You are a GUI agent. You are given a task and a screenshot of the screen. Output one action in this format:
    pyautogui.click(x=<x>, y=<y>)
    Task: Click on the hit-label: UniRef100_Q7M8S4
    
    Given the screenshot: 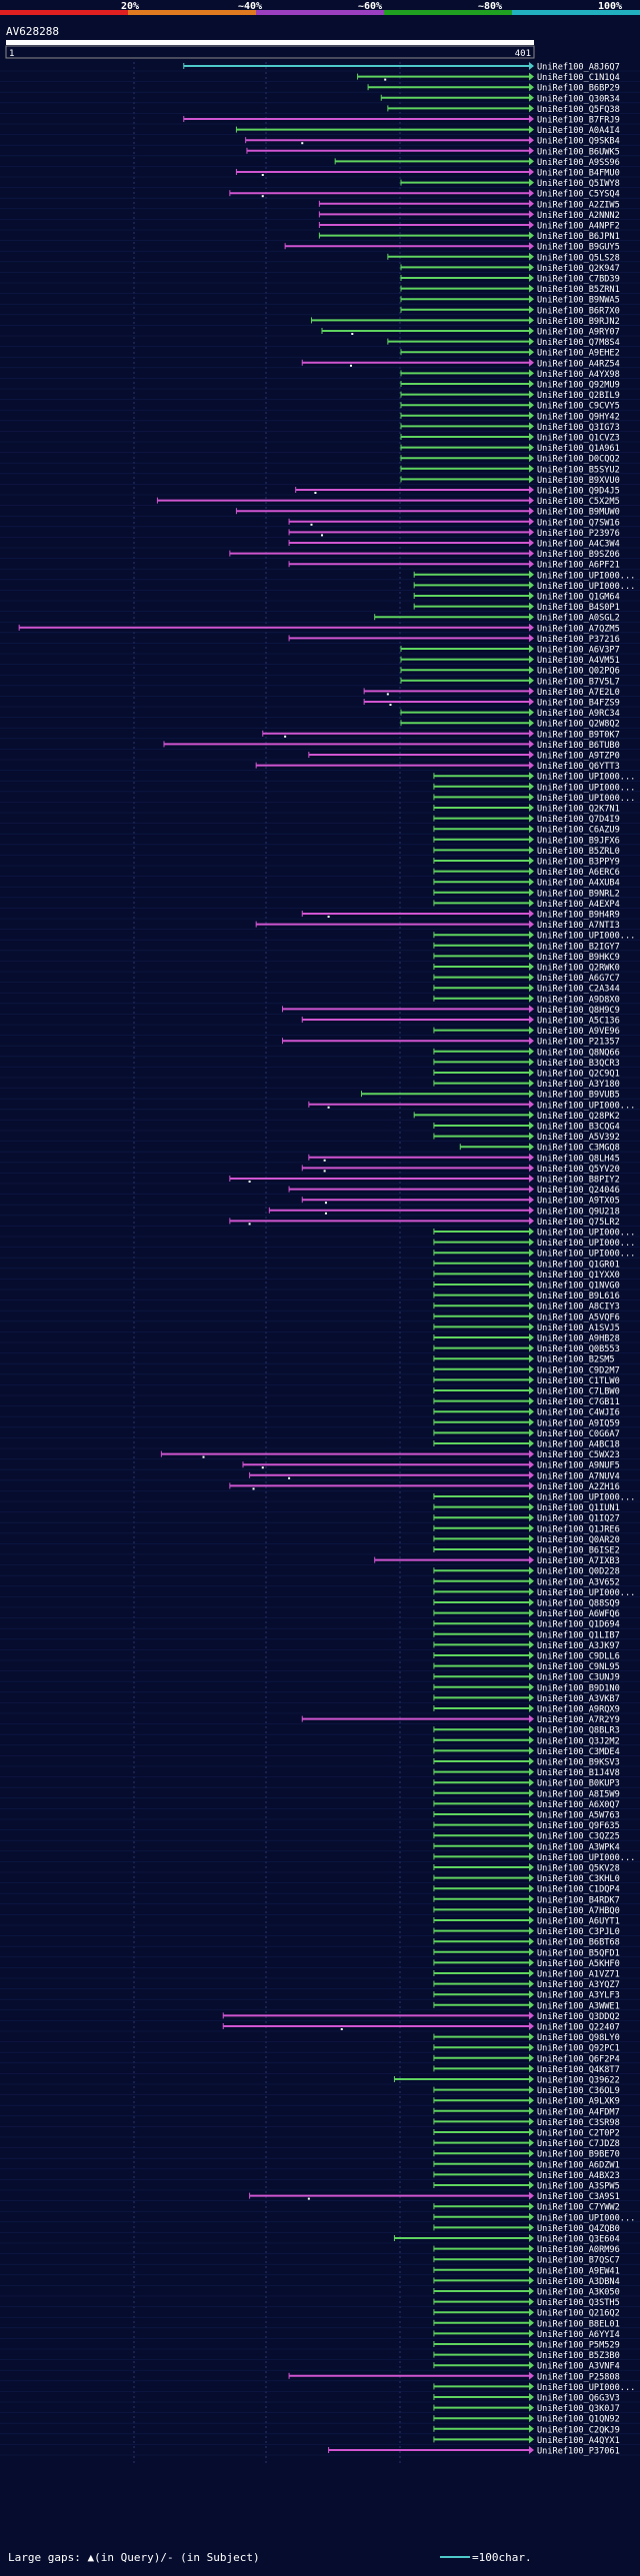 What is the action you would take?
    pyautogui.click(x=578, y=343)
    